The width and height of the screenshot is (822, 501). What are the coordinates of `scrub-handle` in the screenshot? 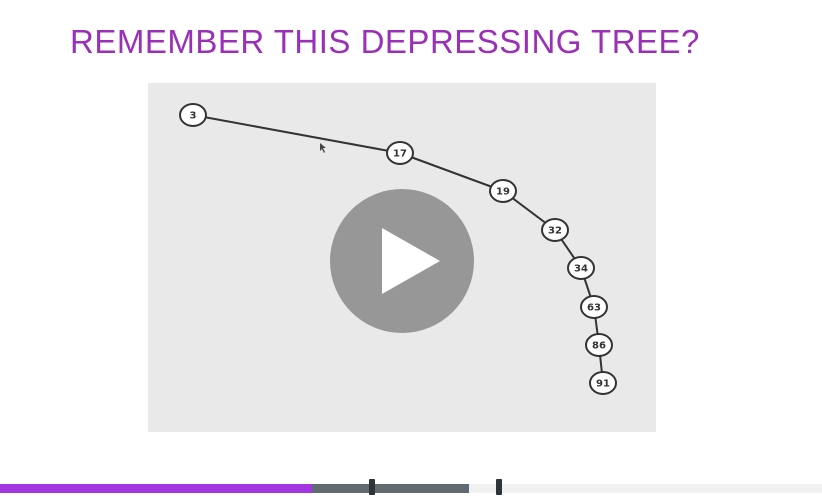 It's located at (372, 487).